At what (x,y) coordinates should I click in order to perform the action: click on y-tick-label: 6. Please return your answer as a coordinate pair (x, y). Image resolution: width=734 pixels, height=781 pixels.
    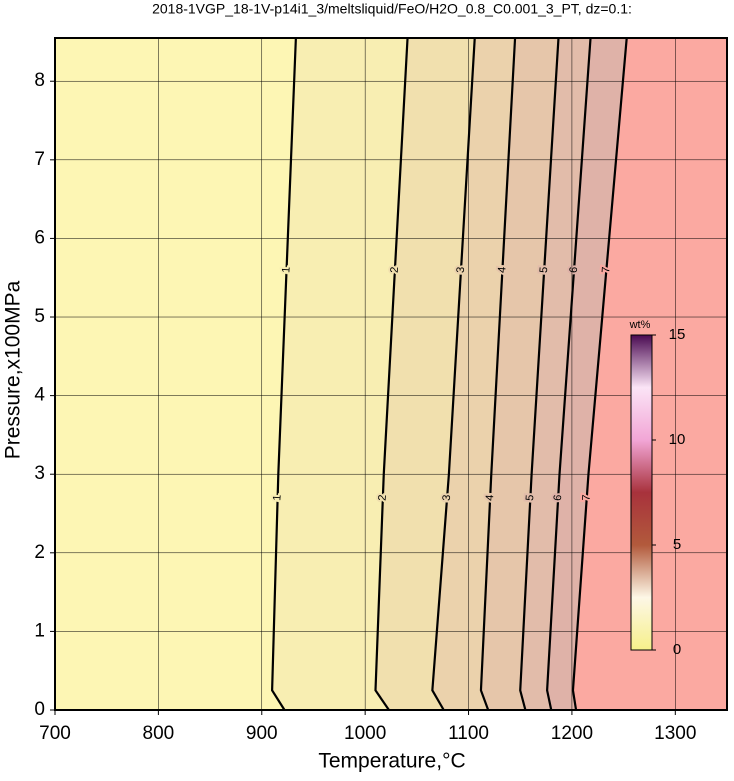
    Looking at the image, I should click on (39, 237).